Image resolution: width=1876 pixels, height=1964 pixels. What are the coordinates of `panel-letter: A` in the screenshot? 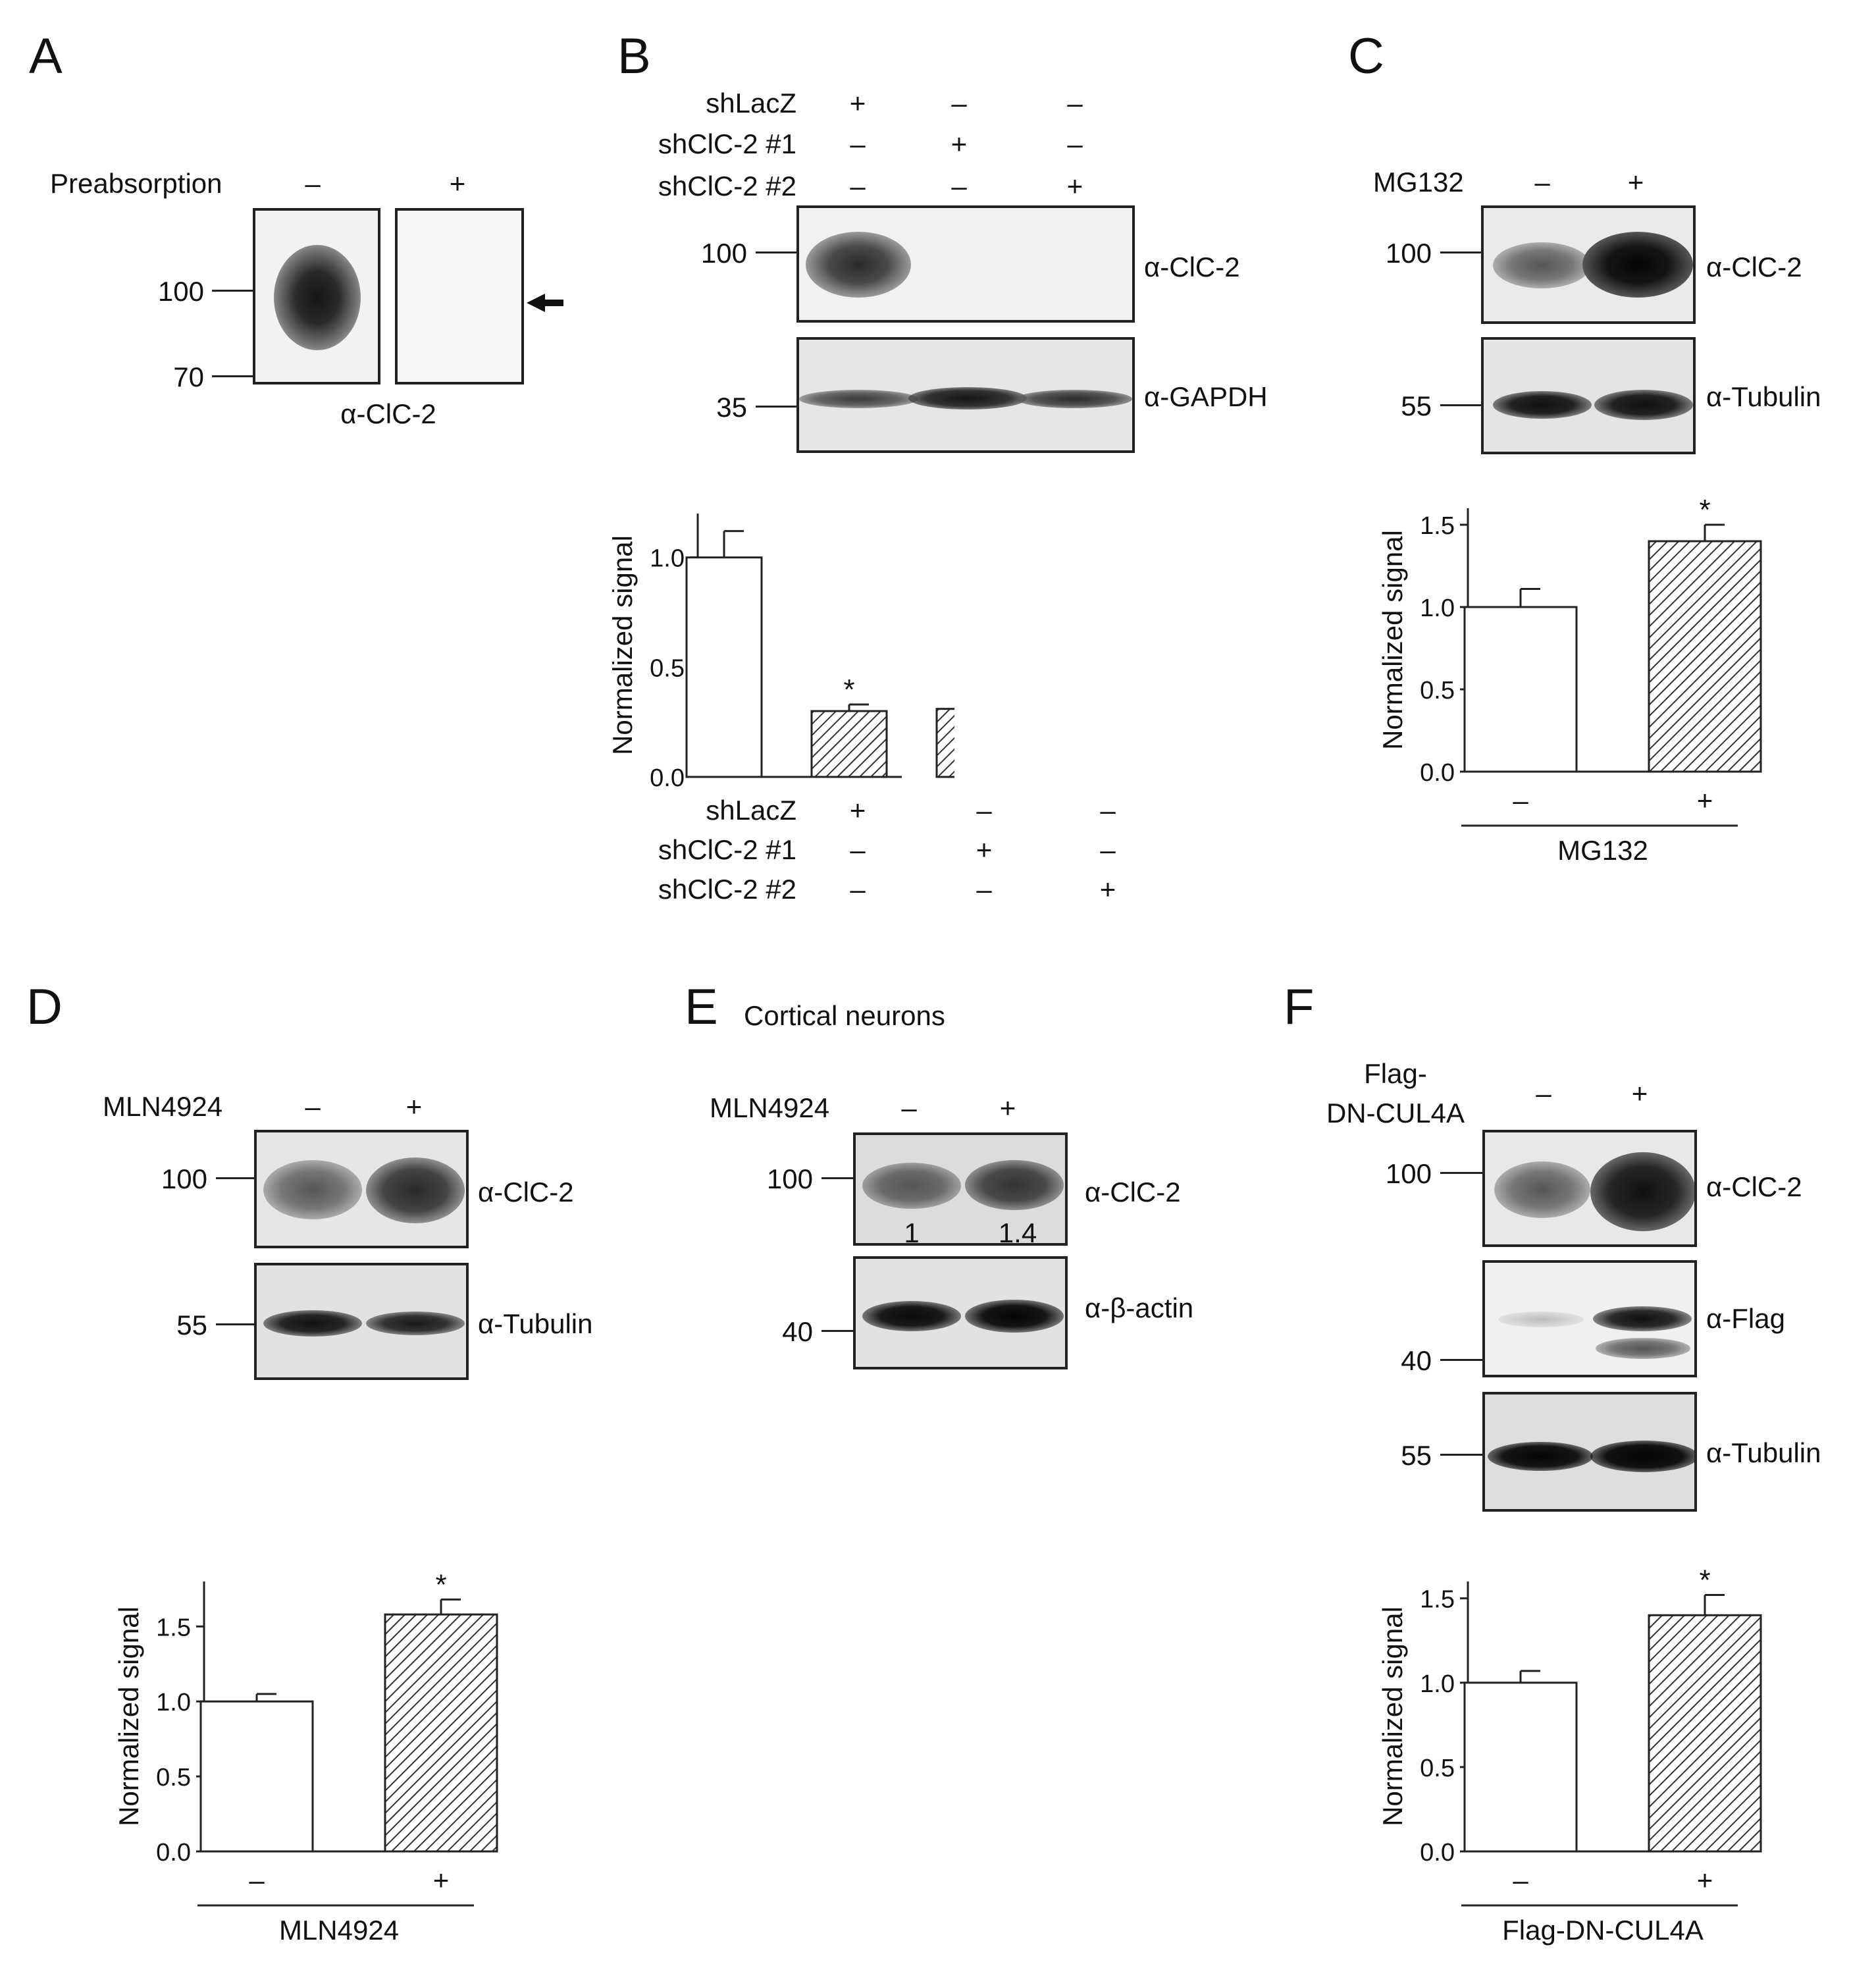 It's located at (46, 56).